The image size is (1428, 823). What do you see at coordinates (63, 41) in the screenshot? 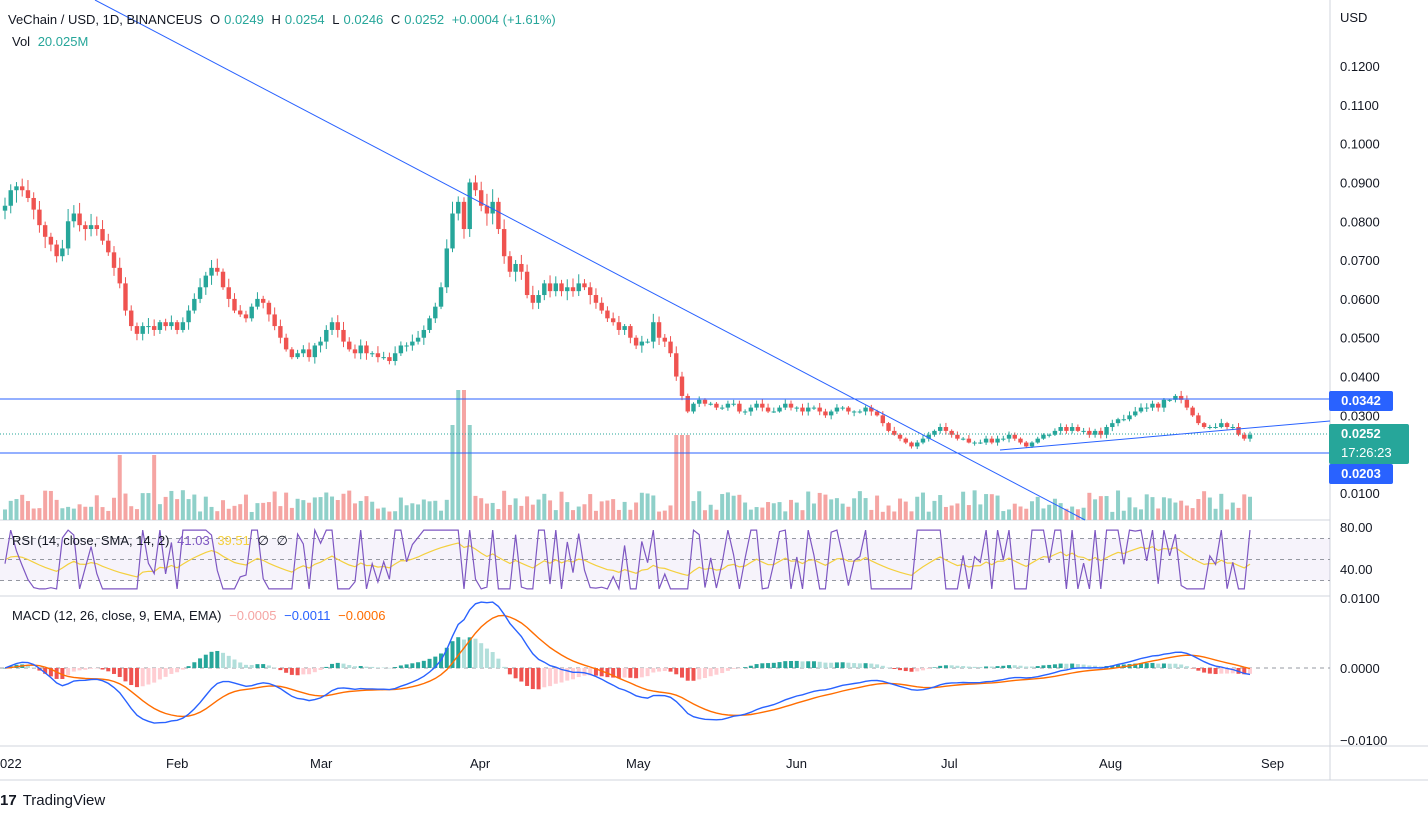
I see `volume-value: 20.025M` at bounding box center [63, 41].